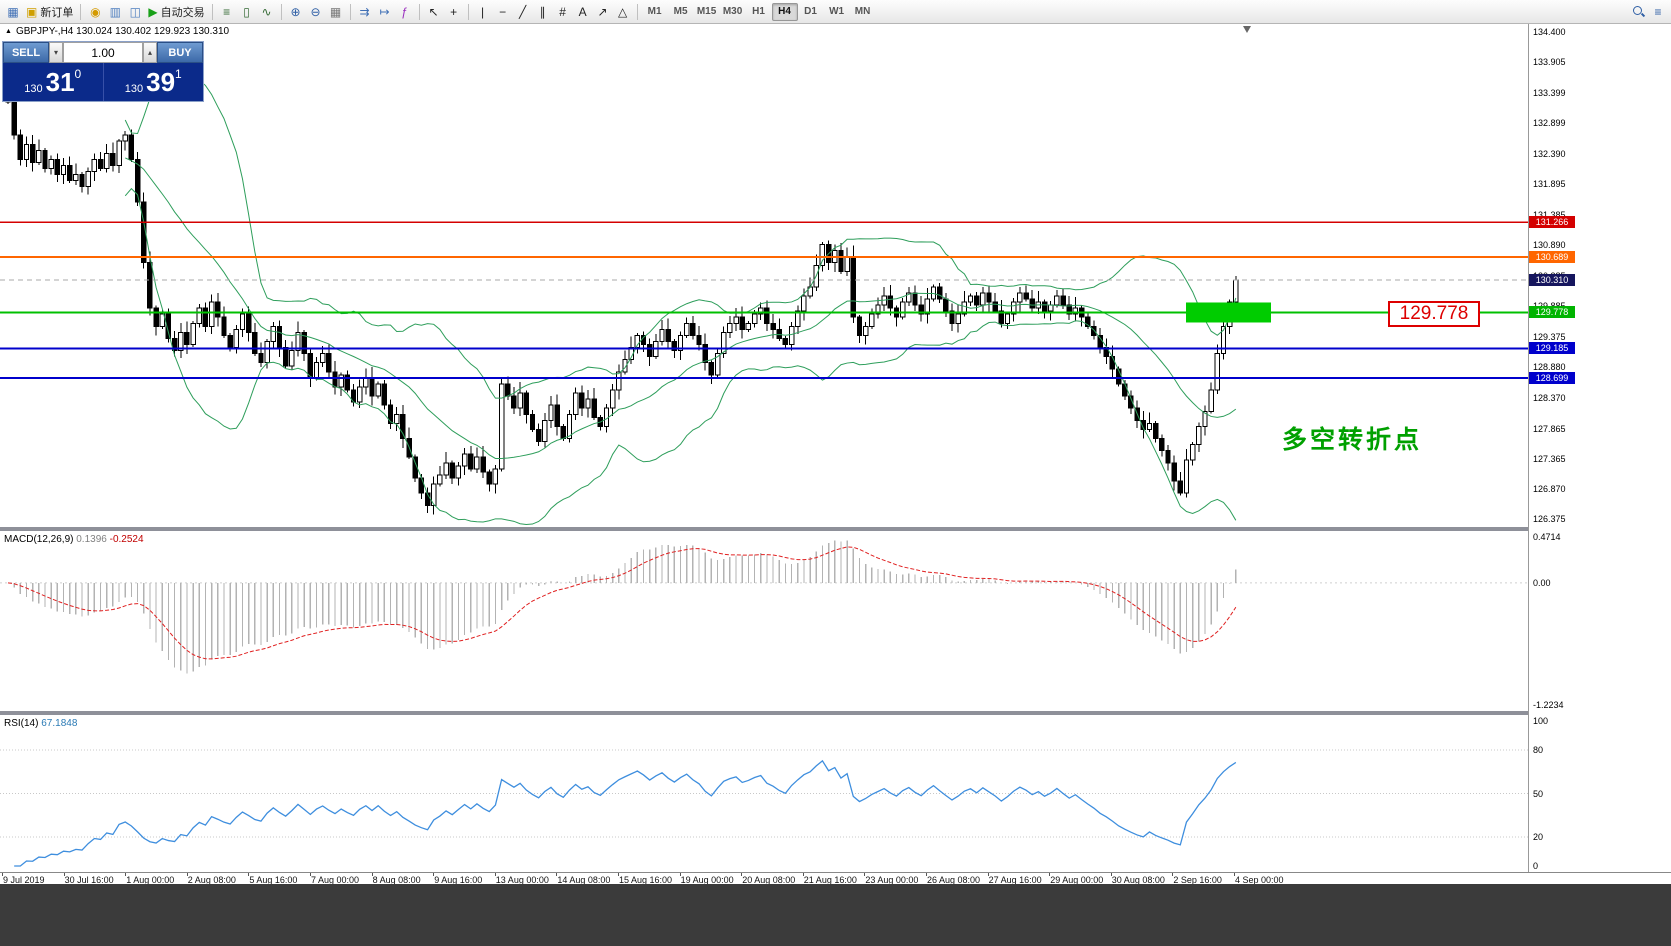 This screenshot has width=1671, height=946. I want to click on timeframe-w1: W1, so click(837, 12).